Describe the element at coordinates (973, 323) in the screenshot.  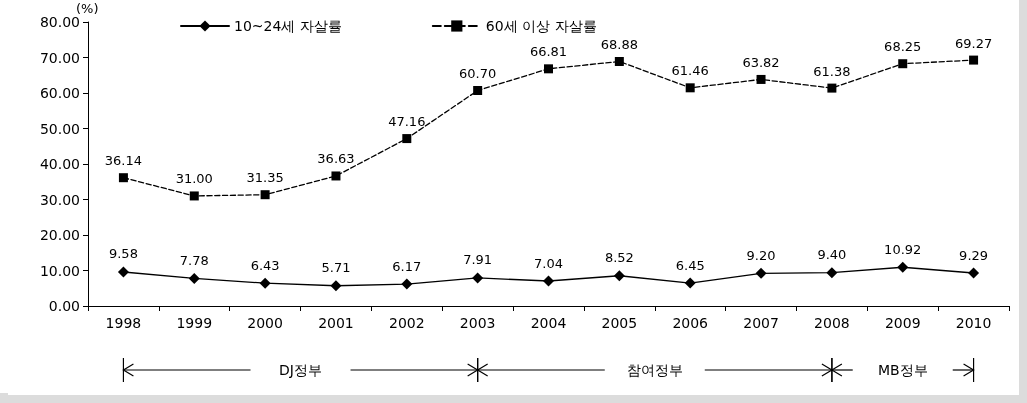
I see `x-tick-label: 2010` at that location.